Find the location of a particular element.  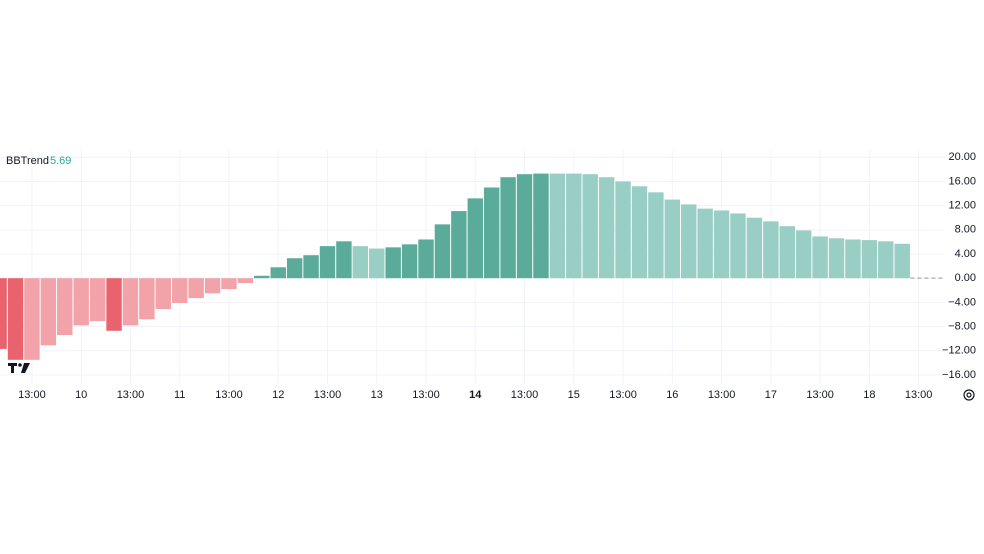

x-tick-label: 10 is located at coordinates (81, 395).